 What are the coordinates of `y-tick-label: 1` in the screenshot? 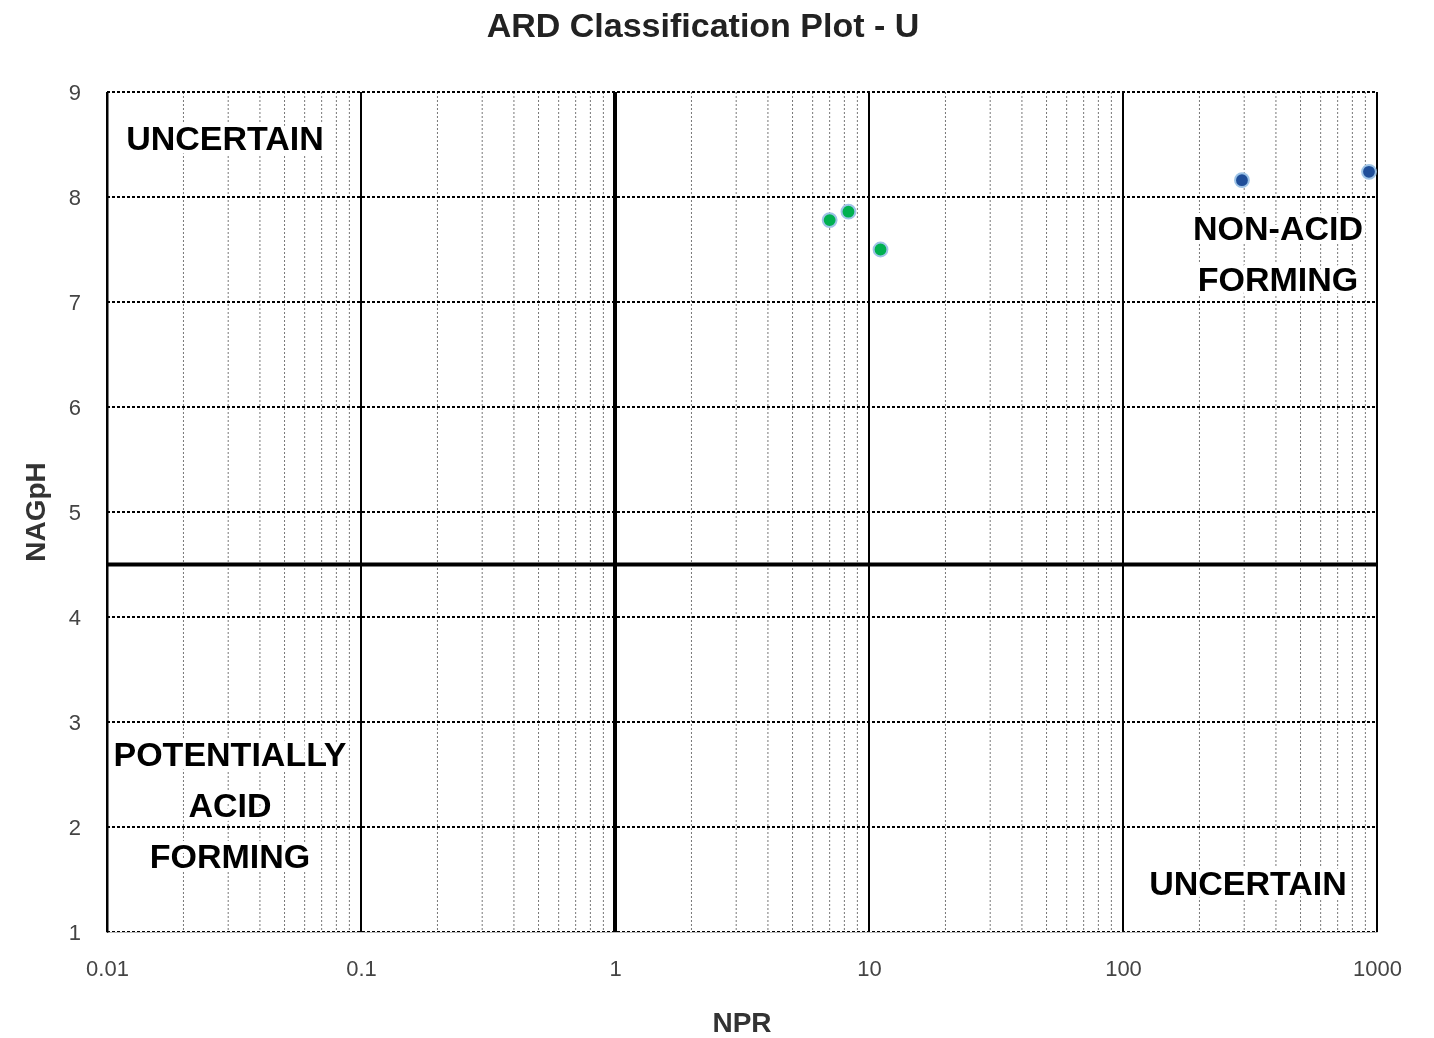 It's located at (74, 932).